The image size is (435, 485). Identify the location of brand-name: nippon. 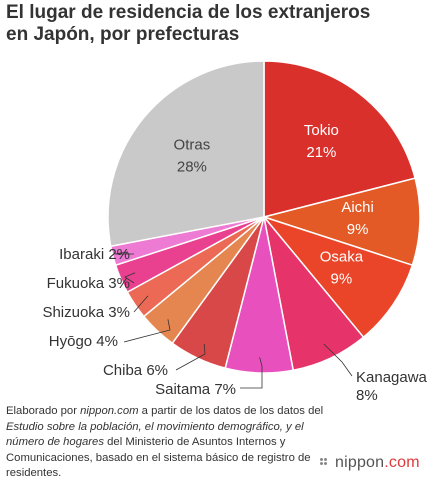
(360, 462).